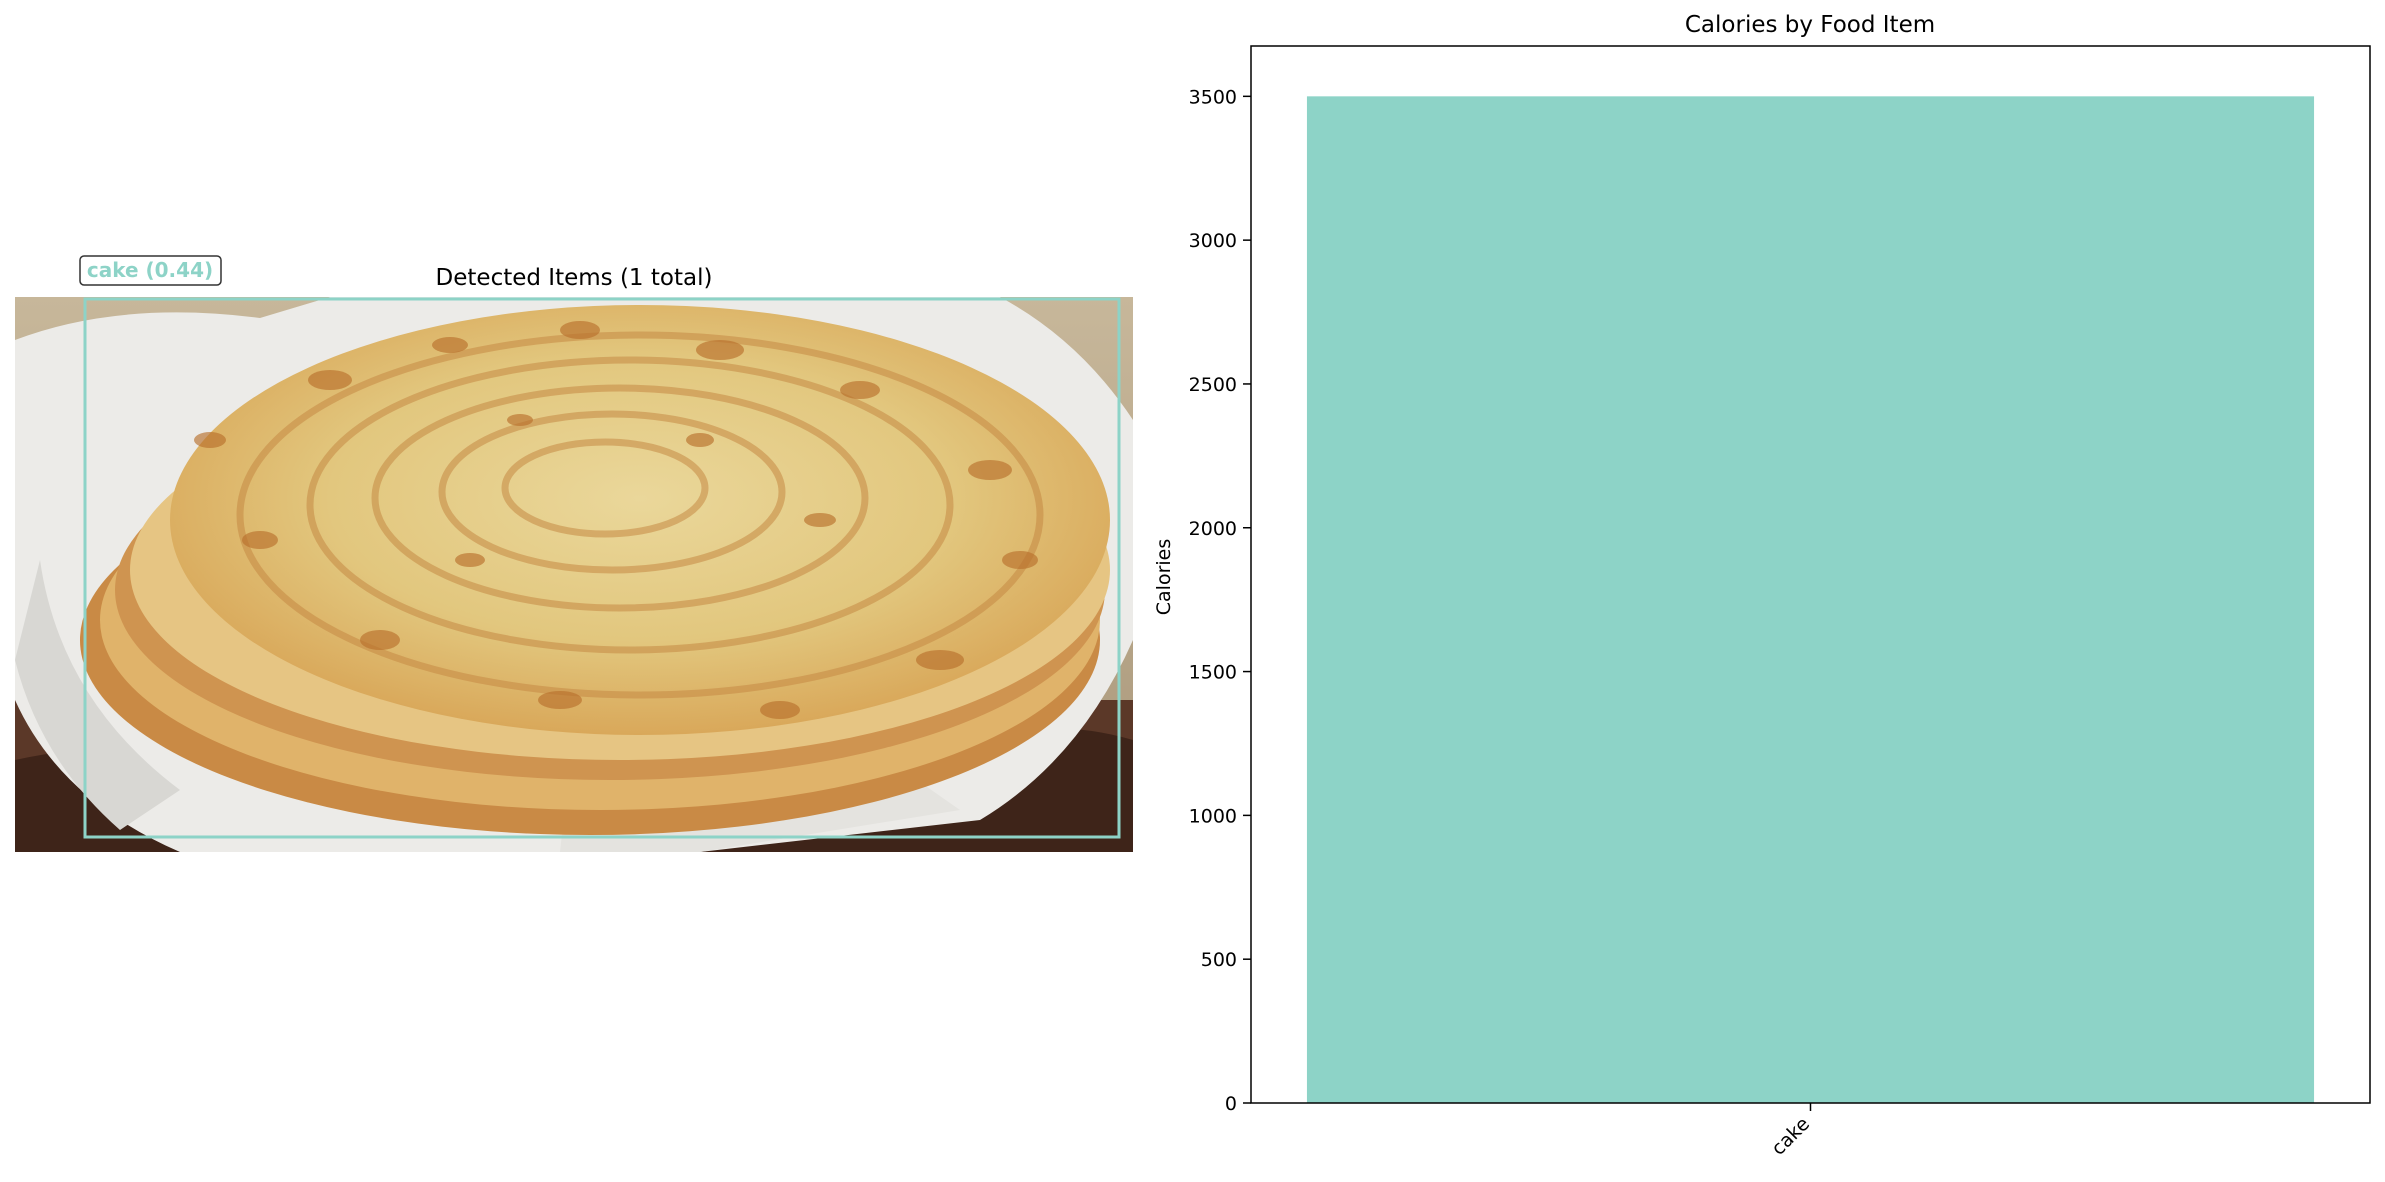 This screenshot has width=2385, height=1182. I want to click on y-tick-label: 1000, so click(1213, 816).